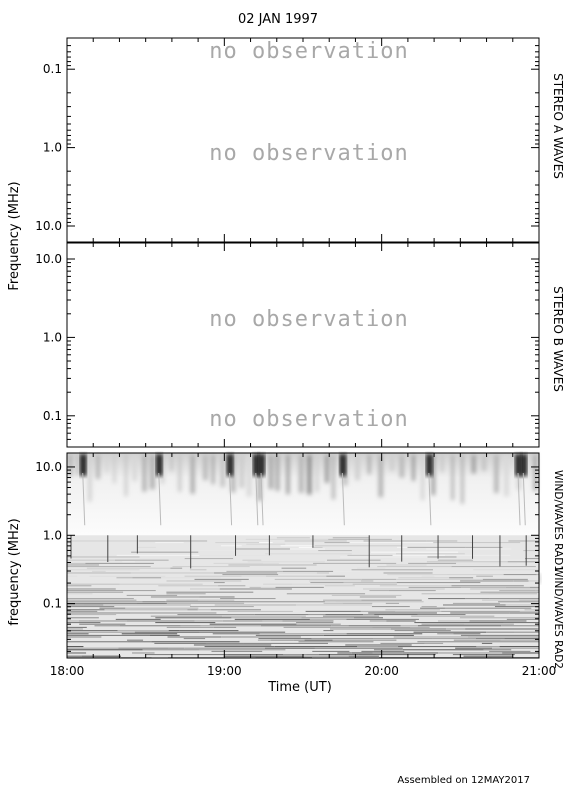 Image resolution: width=570 pixels, height=800 pixels. What do you see at coordinates (308, 51) in the screenshot?
I see `no-observation-a1: no observation` at bounding box center [308, 51].